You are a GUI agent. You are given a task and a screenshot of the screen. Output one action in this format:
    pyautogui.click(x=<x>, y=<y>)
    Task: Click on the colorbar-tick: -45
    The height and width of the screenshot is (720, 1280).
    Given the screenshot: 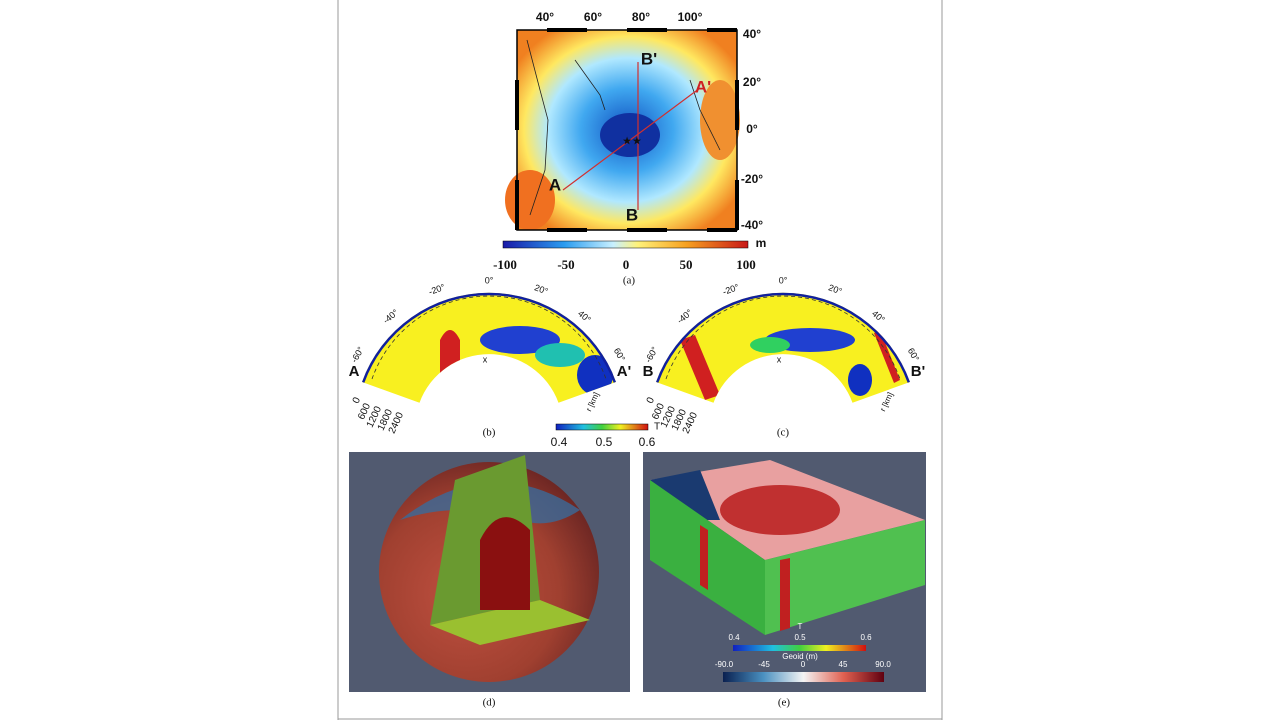 What is the action you would take?
    pyautogui.click(x=764, y=664)
    